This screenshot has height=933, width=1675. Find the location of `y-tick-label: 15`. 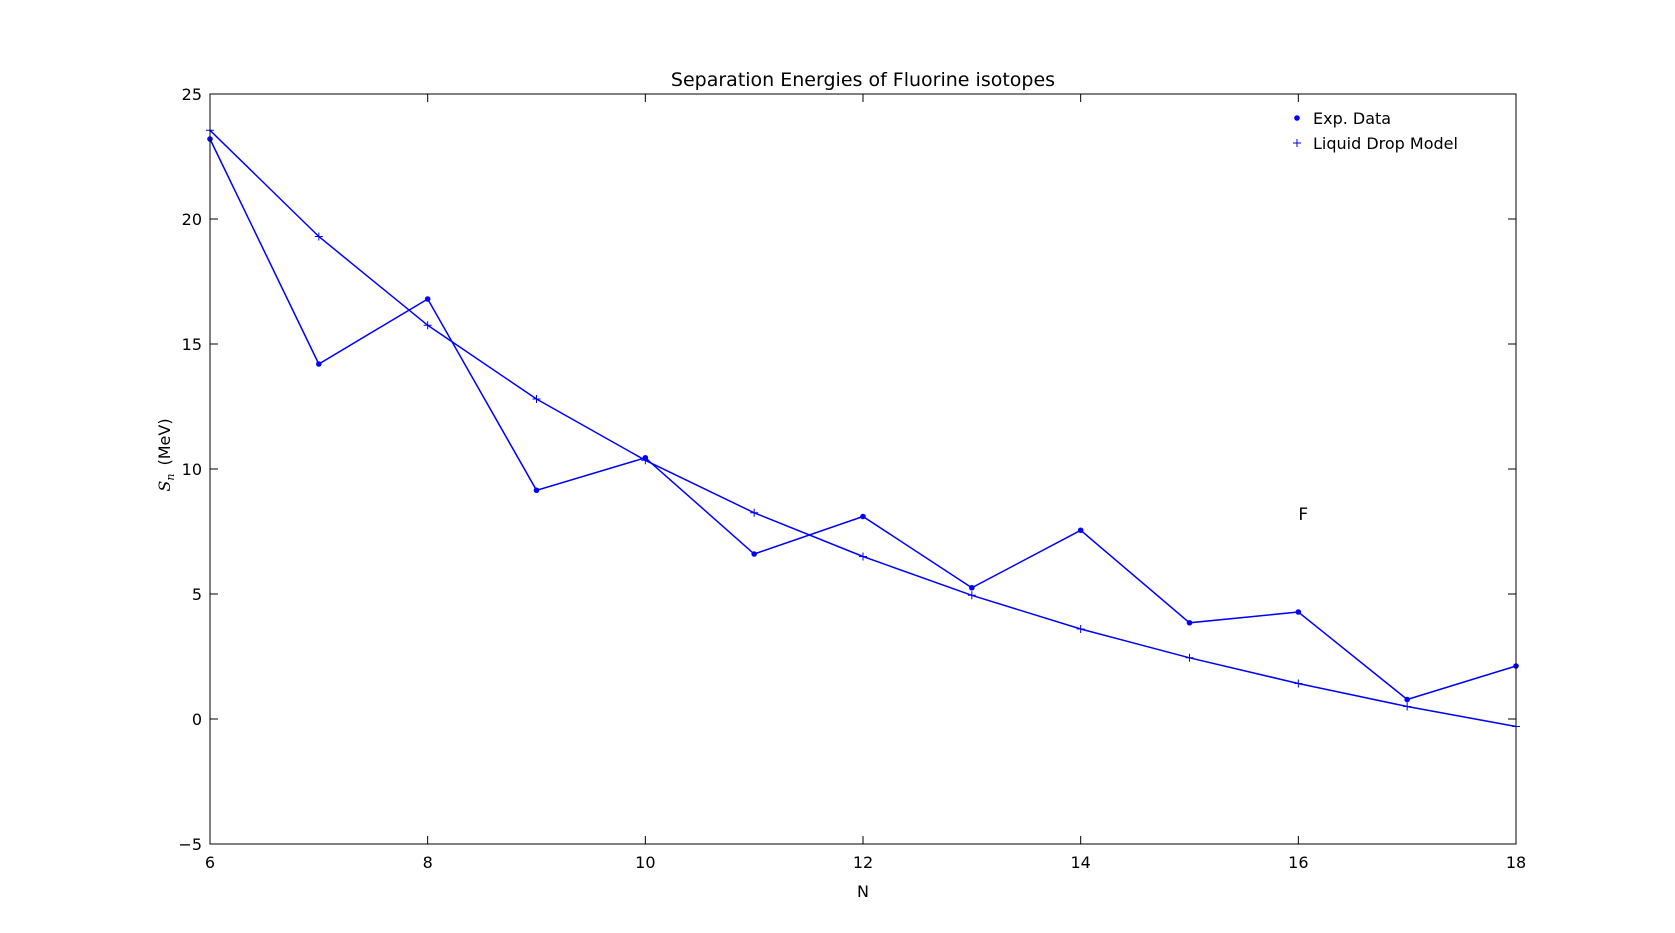

y-tick-label: 15 is located at coordinates (192, 344).